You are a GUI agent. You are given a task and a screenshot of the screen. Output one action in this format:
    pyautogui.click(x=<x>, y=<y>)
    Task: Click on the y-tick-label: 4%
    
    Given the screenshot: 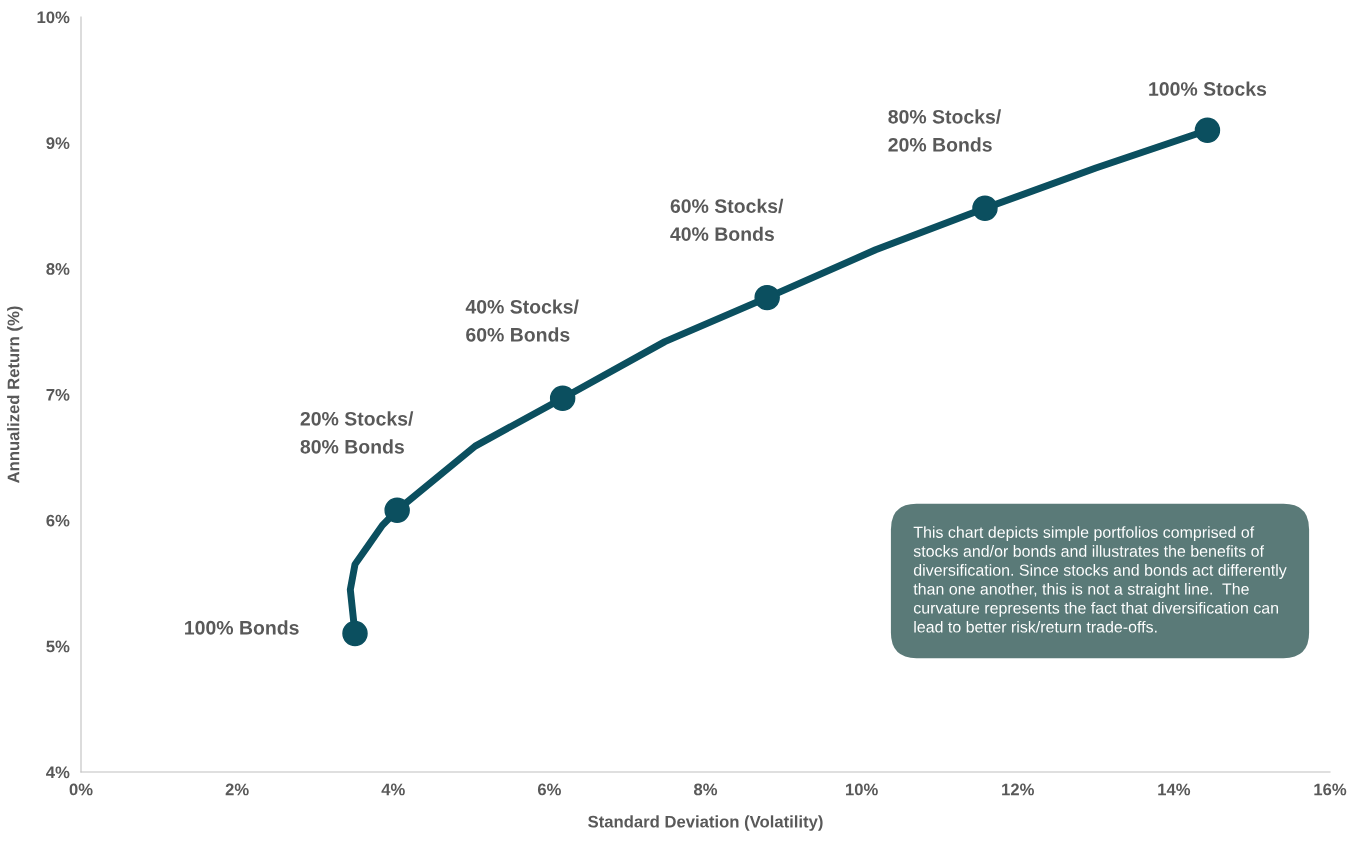 What is the action you would take?
    pyautogui.click(x=58, y=772)
    